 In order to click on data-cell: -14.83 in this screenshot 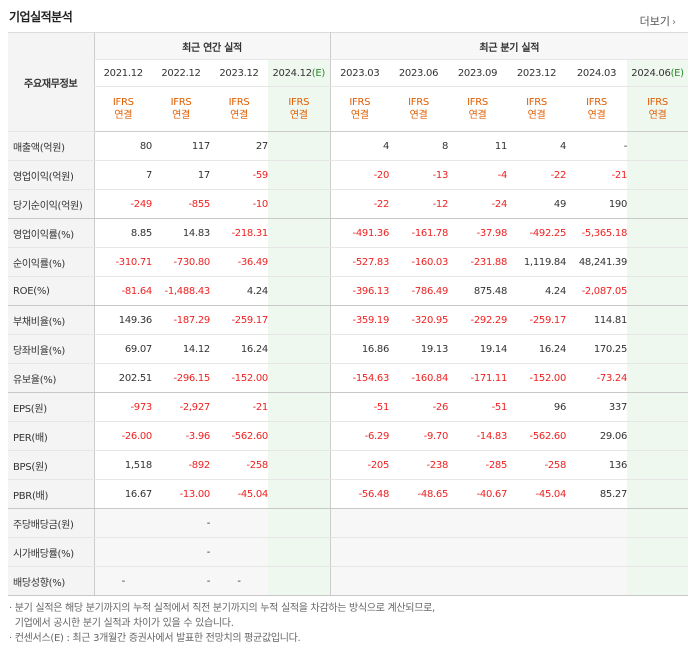, I will do `click(477, 436)`.